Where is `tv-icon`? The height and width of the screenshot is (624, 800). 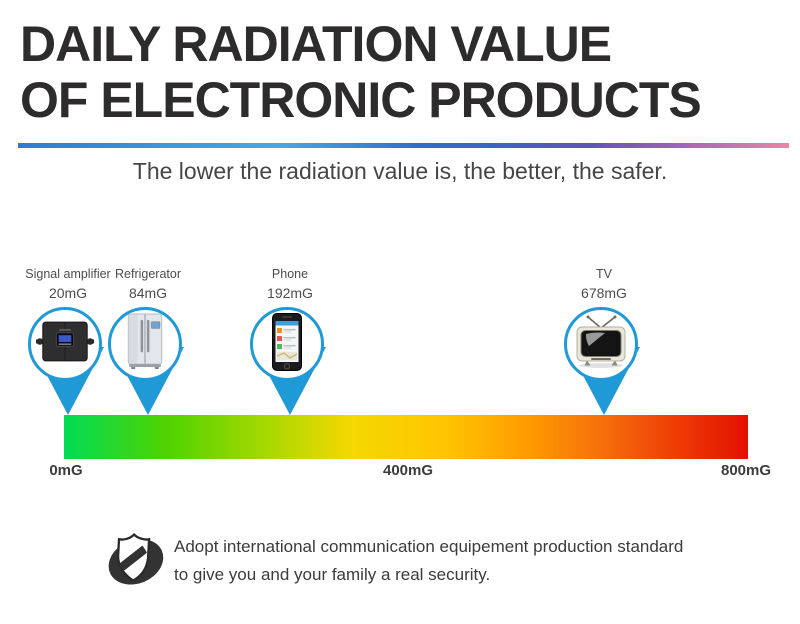 tv-icon is located at coordinates (601, 344).